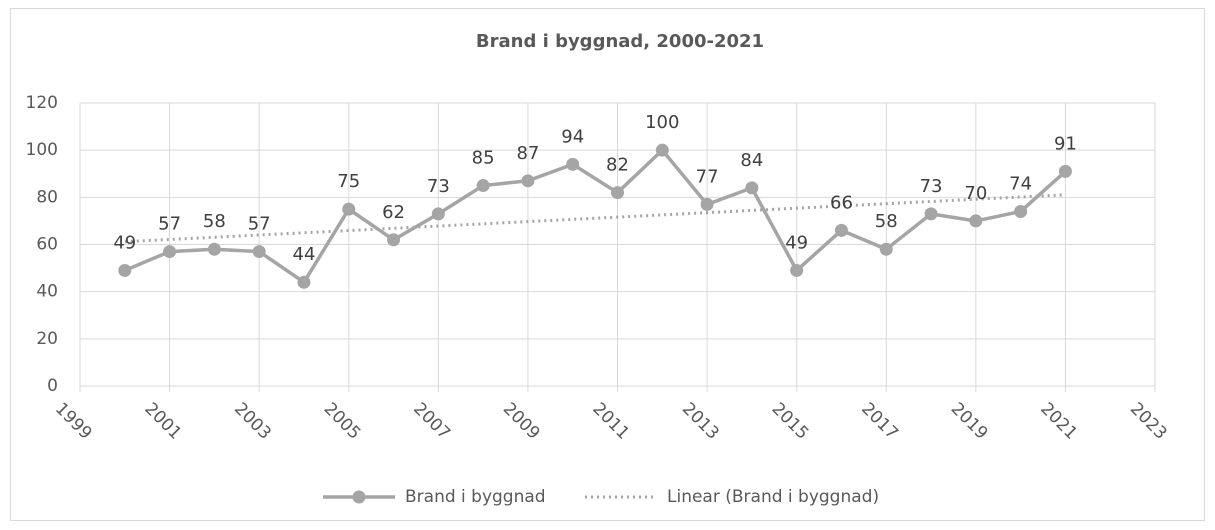  I want to click on data-label: 77, so click(707, 176).